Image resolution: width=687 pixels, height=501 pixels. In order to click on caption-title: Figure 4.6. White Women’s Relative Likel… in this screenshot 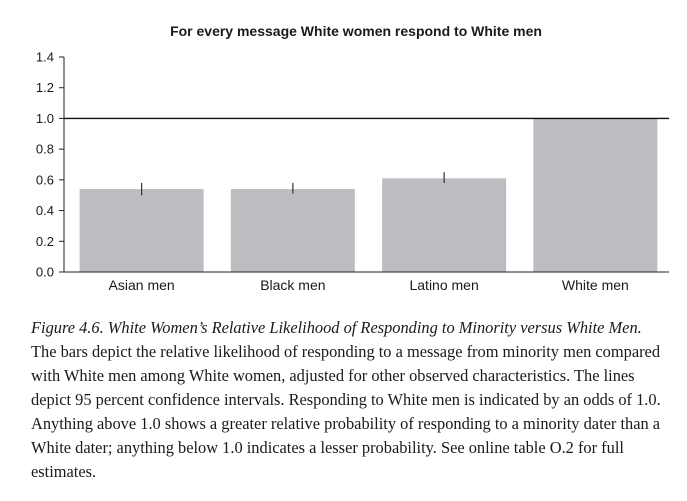, I will do `click(336, 327)`.